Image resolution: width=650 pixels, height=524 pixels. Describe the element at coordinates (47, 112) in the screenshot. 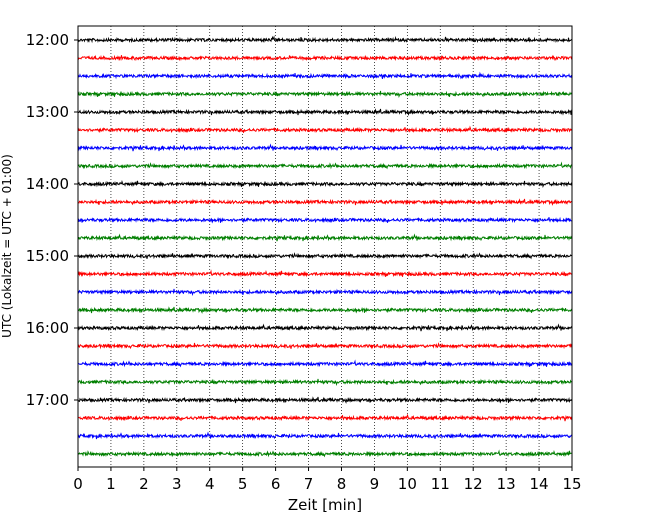

I see `y-tick-label: 13:00` at that location.